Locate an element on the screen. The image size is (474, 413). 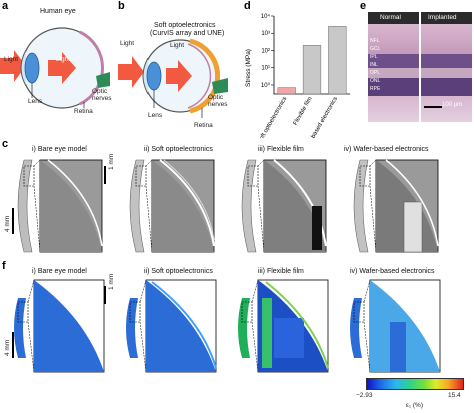
panel-f-title-1: i) Bare eye model is located at coordinates (59, 271).